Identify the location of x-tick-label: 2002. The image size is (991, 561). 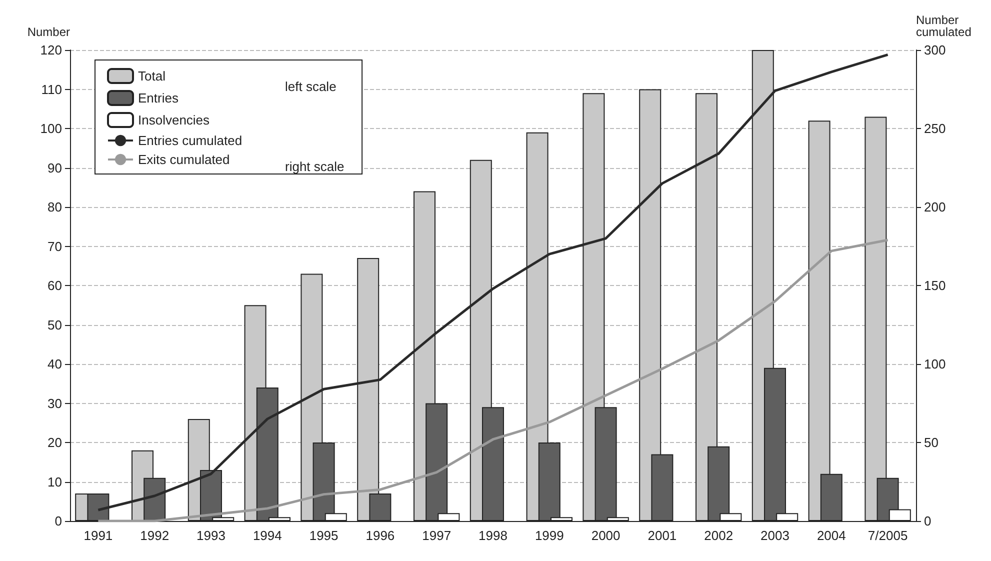
(719, 535).